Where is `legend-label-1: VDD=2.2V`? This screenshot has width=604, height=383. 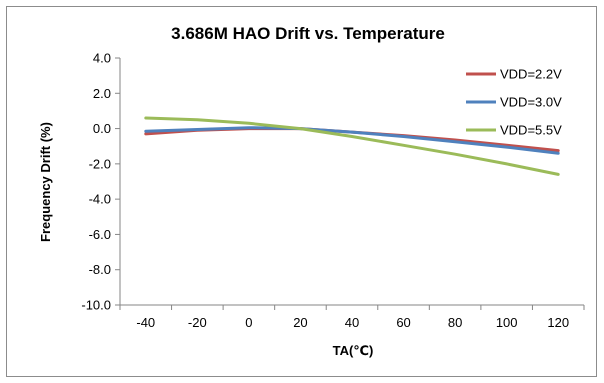
legend-label-1: VDD=2.2V is located at coordinates (531, 74).